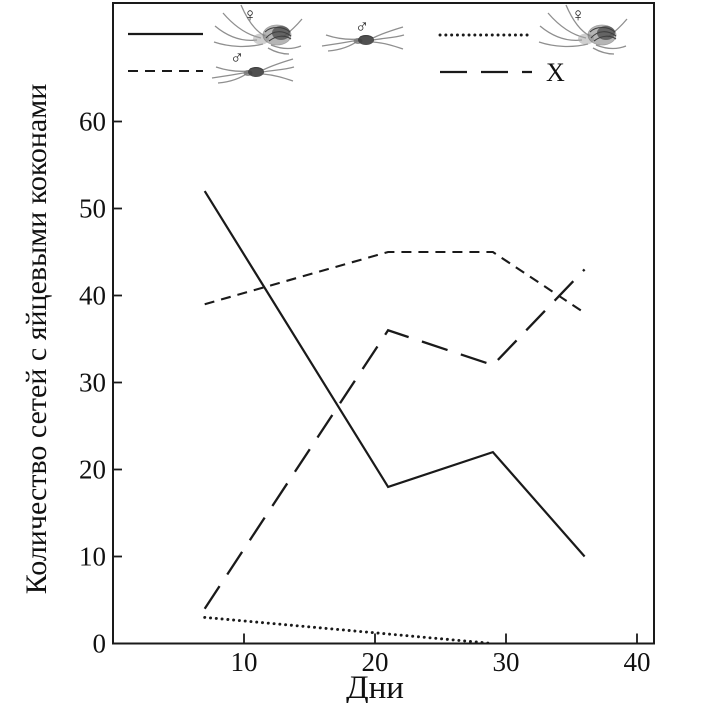 This screenshot has width=703, height=703. Describe the element at coordinates (100, 644) in the screenshot. I see `y-tick-label: 0` at that location.